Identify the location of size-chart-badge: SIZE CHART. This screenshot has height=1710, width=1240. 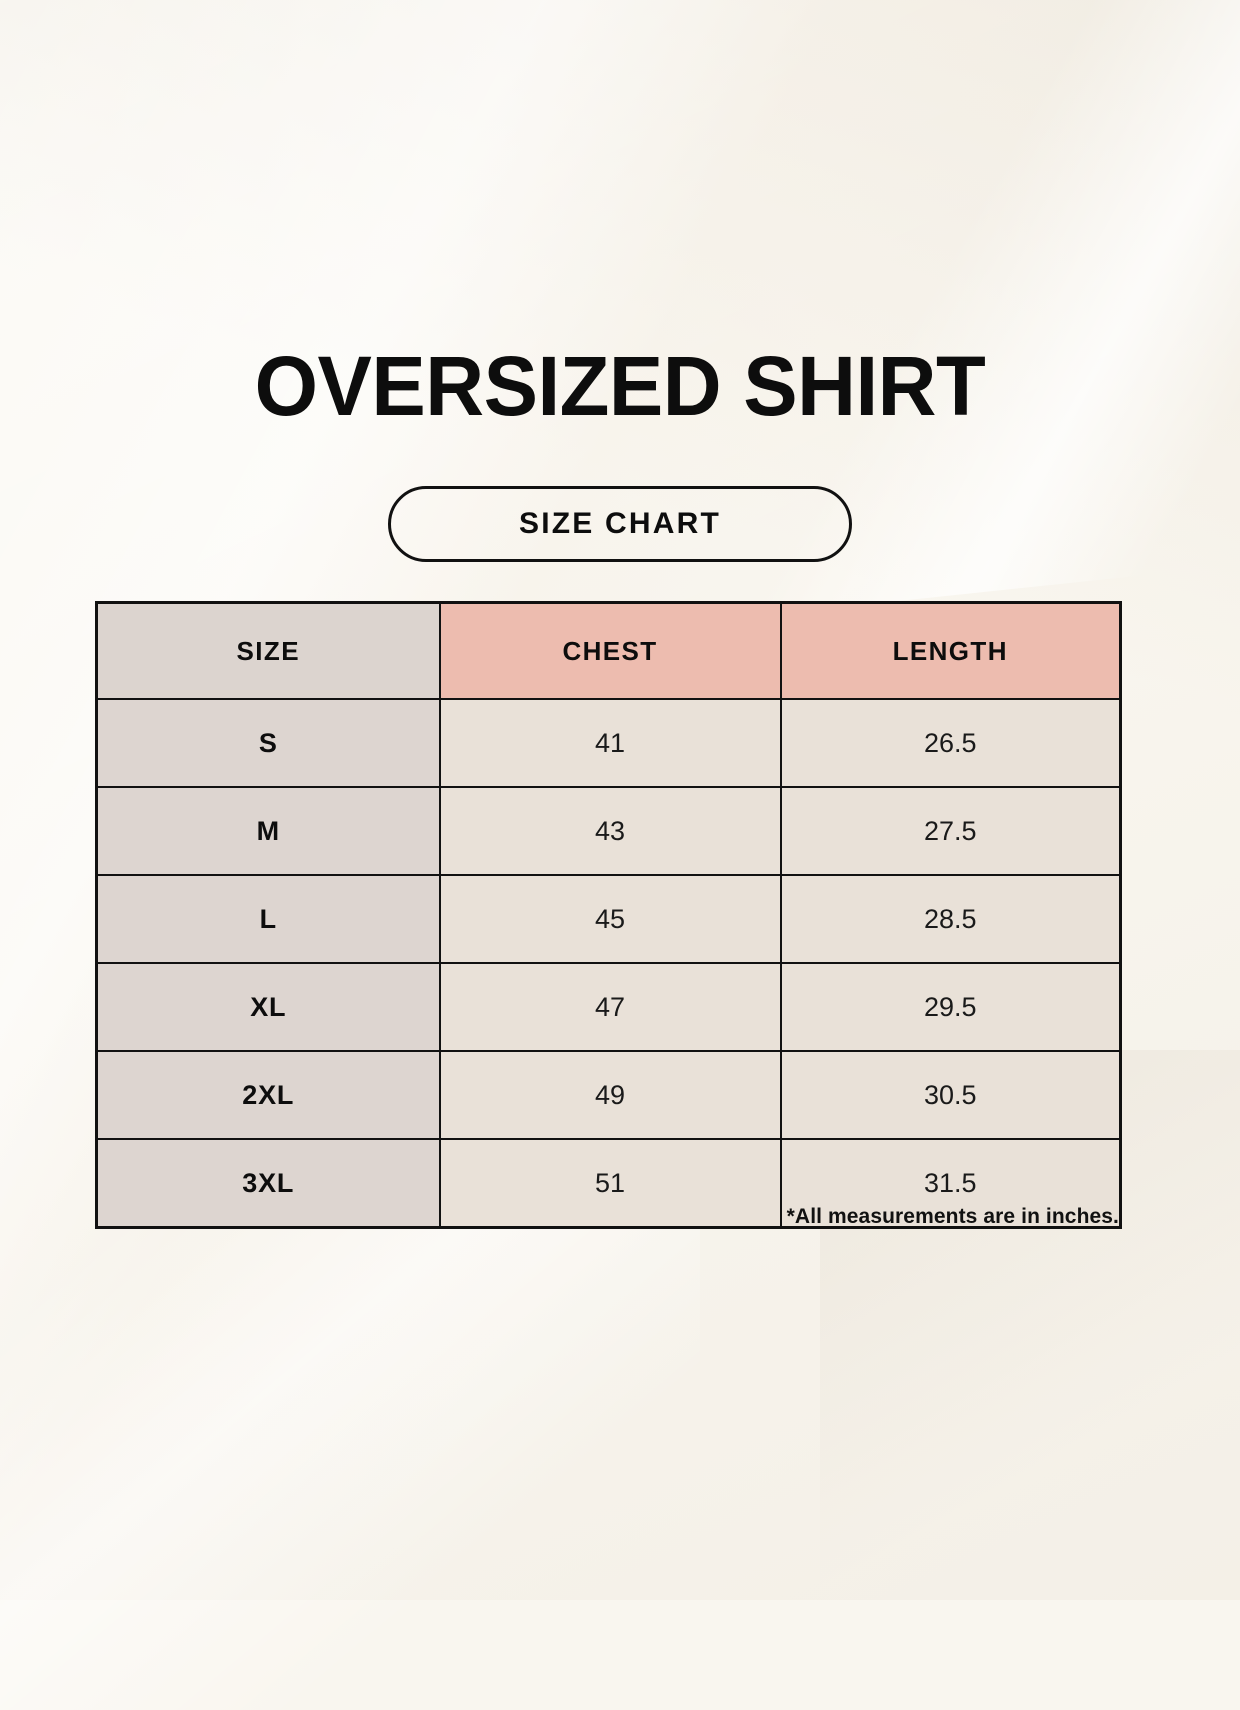
(620, 524).